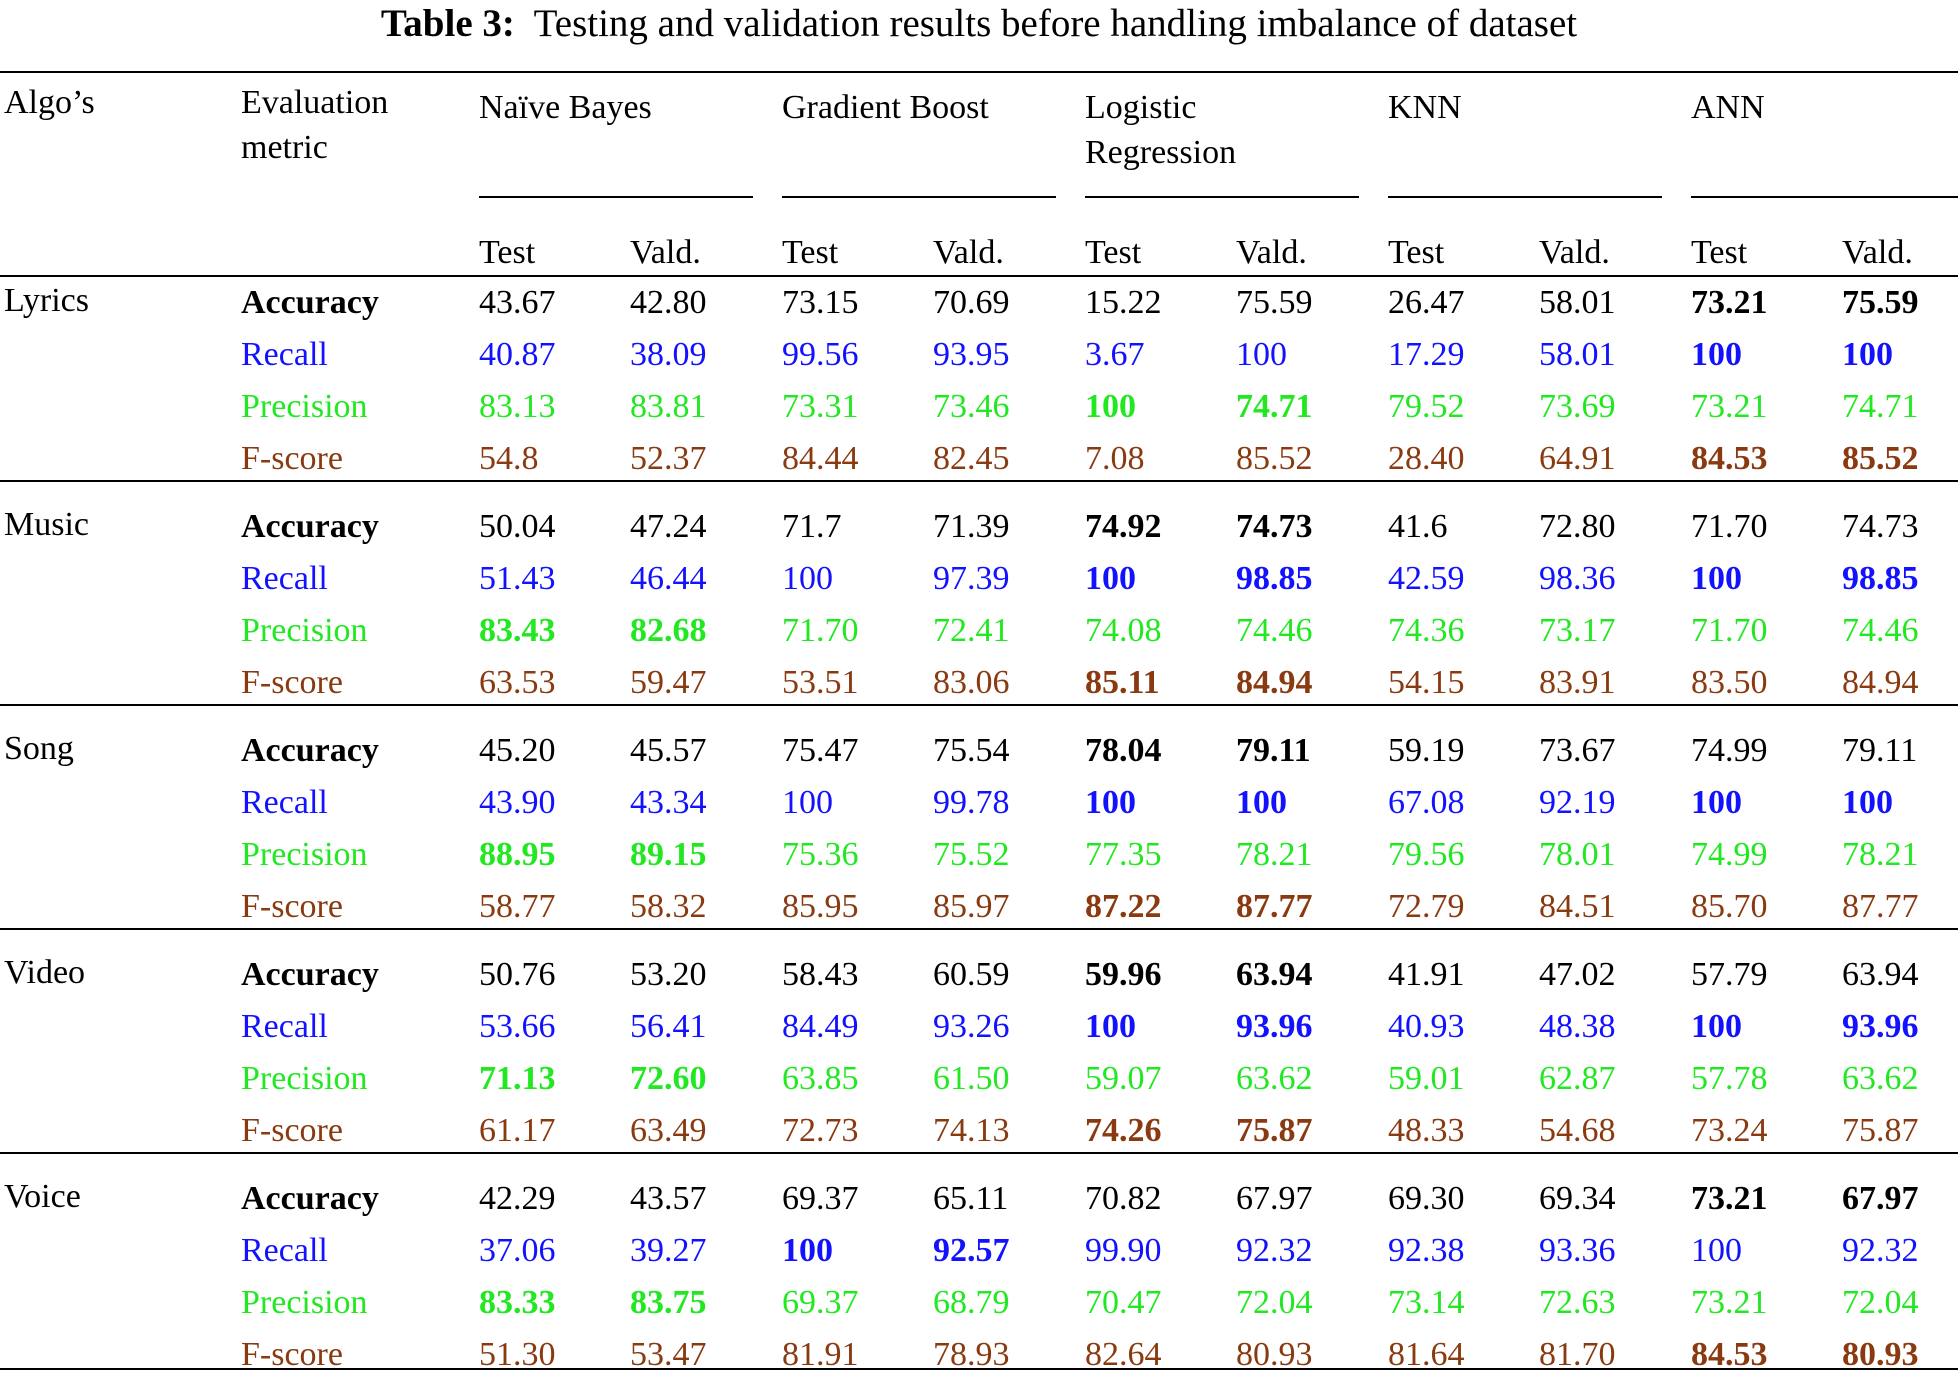 The height and width of the screenshot is (1375, 1958). I want to click on value-cell: 82.64, so click(1123, 1354).